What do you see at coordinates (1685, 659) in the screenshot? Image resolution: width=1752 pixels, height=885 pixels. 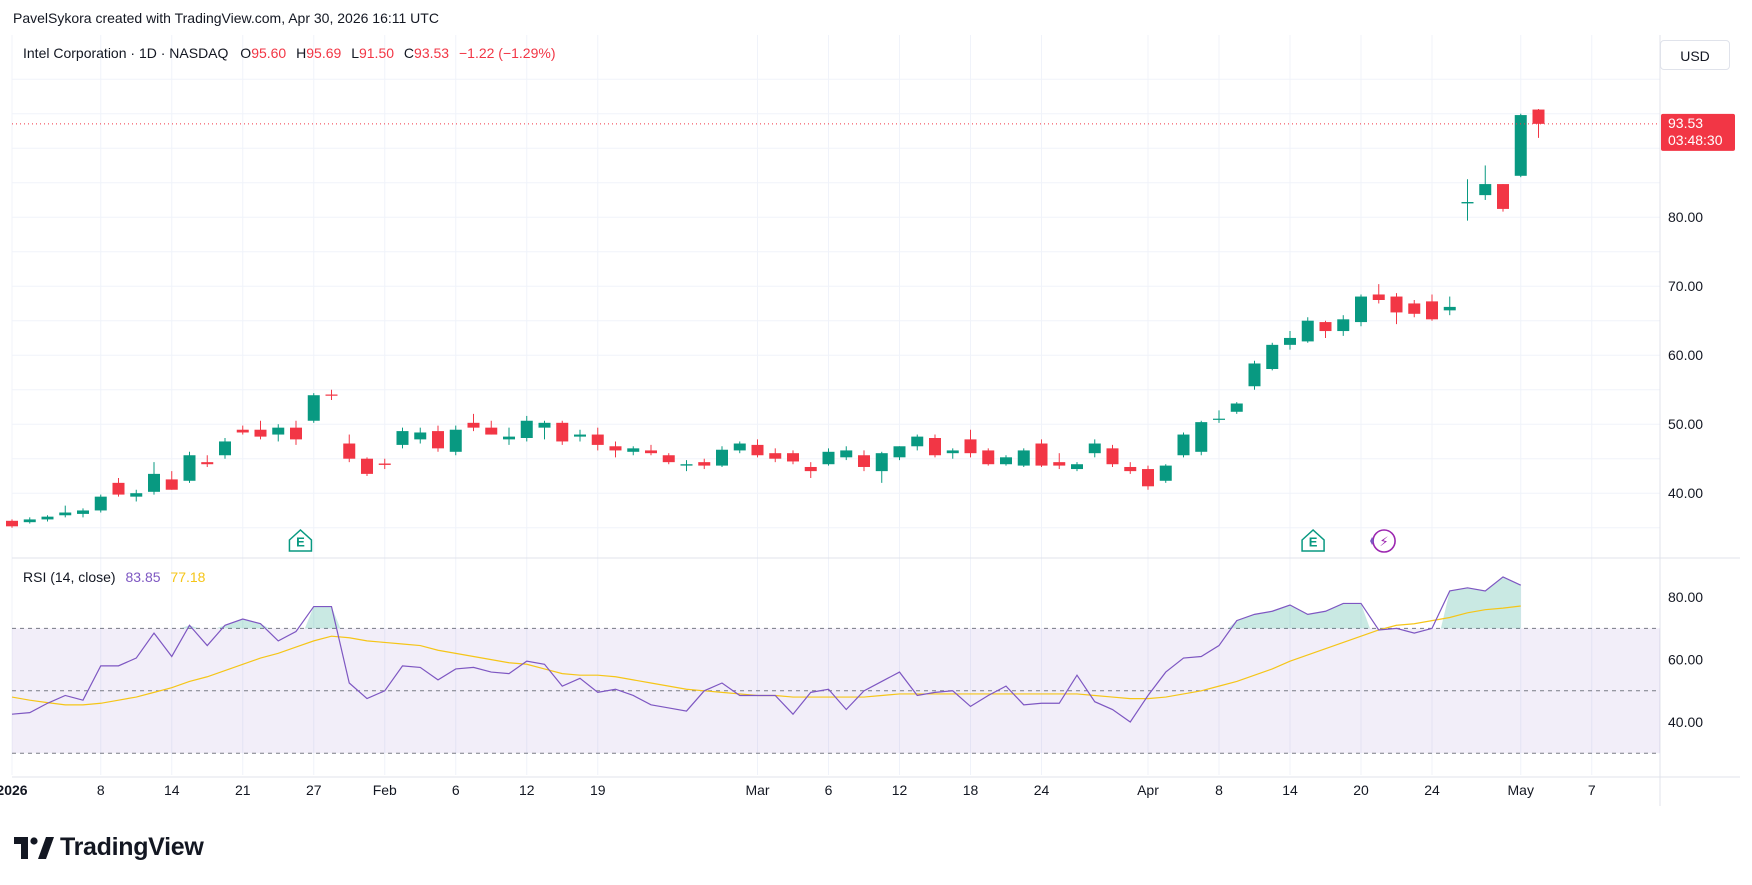 I see `rsi-axis: 40.00 60.00 80.00` at bounding box center [1685, 659].